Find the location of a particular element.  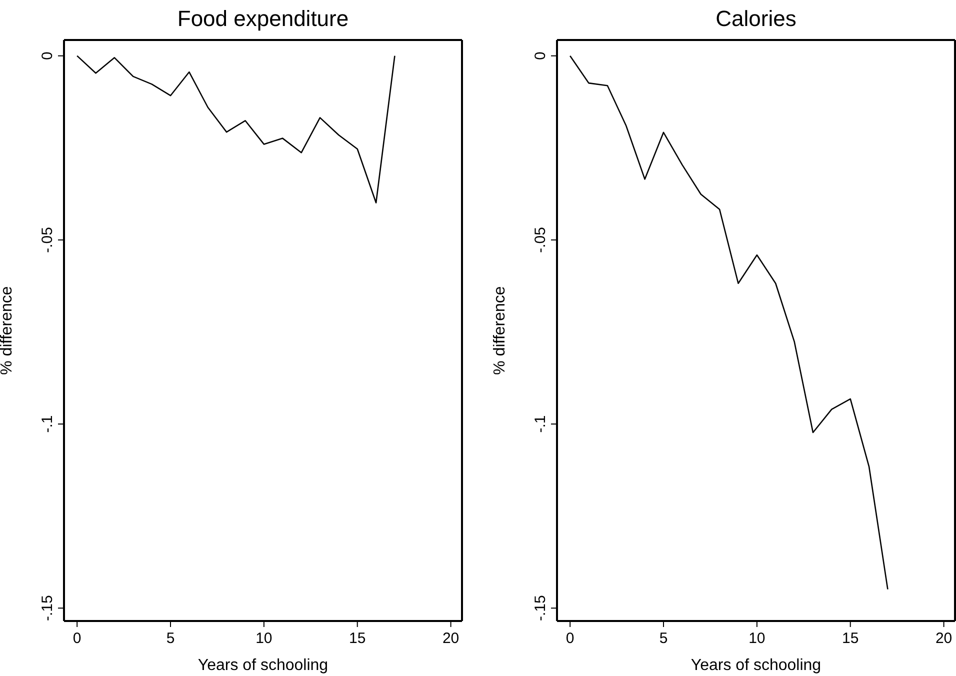

chart-title: Calories is located at coordinates (756, 19).